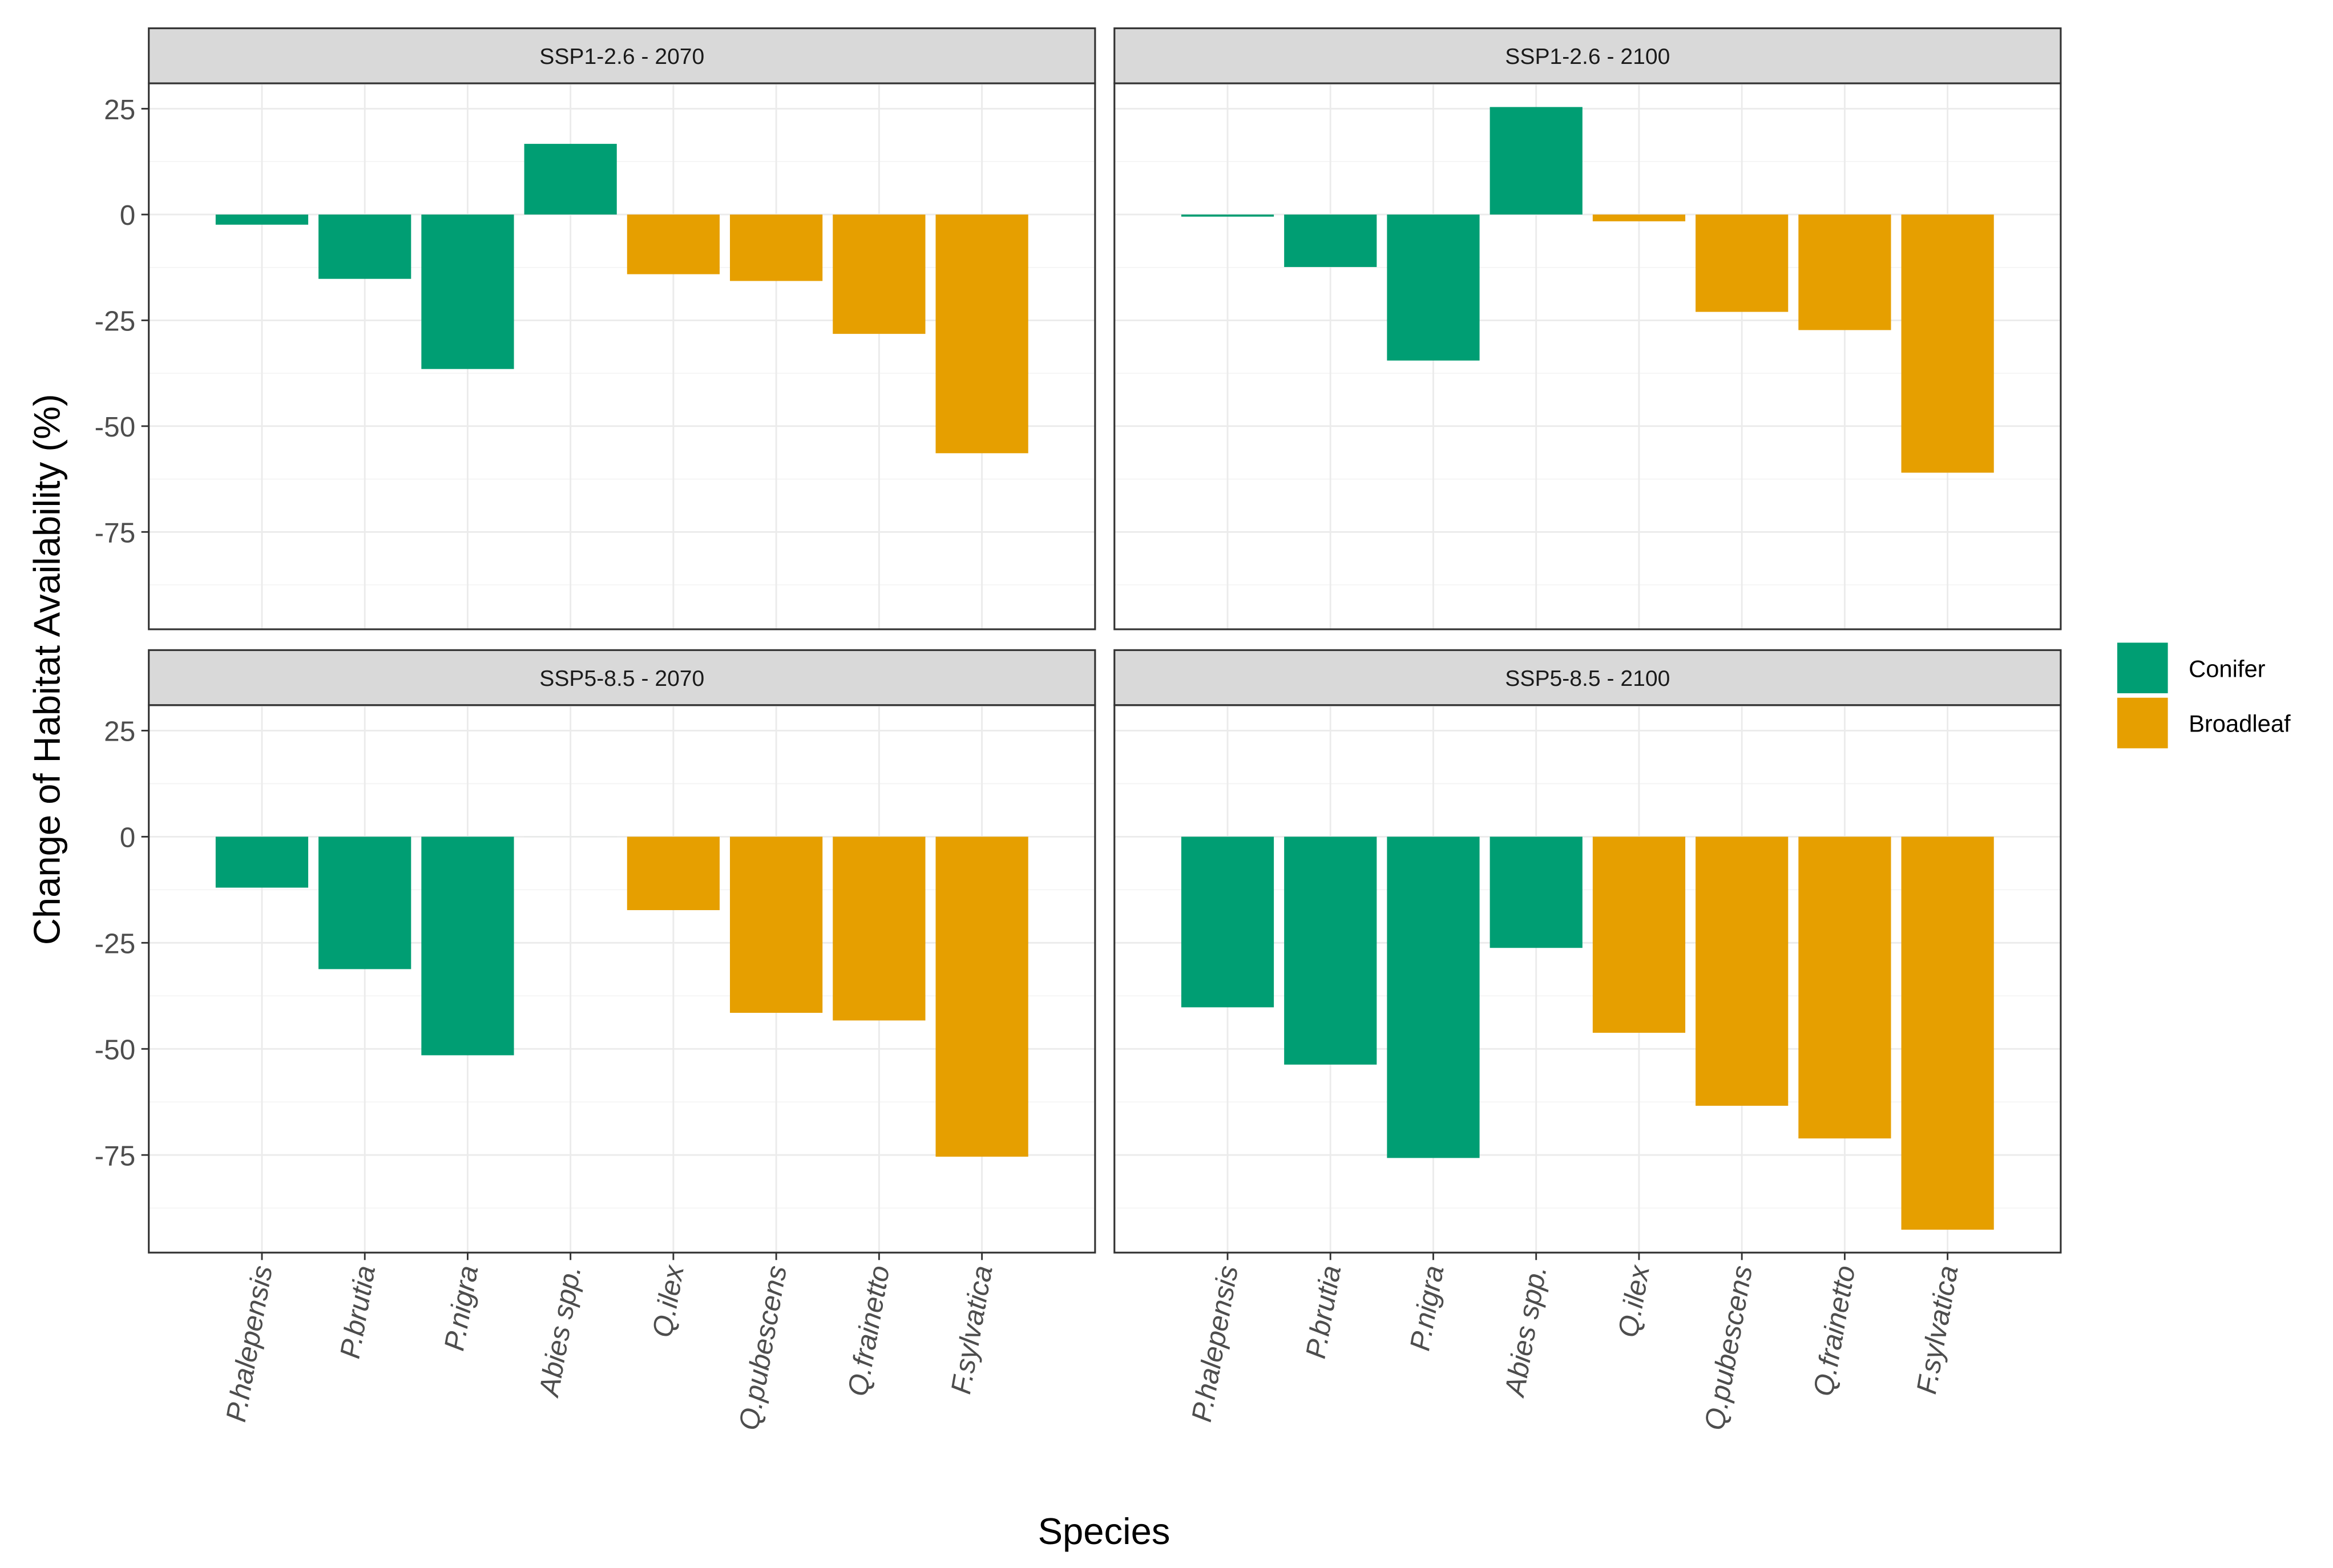  I want to click on y-axis-title: Change of Habitat Availability (%), so click(46, 669).